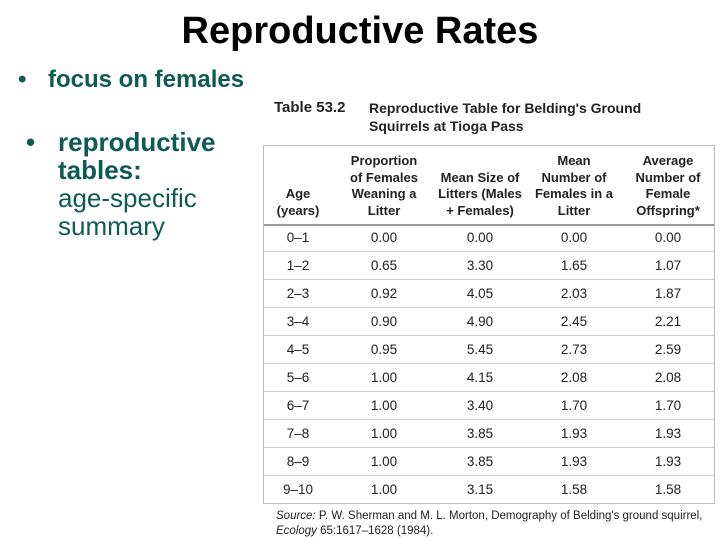 Image resolution: width=720 pixels, height=540 pixels. Describe the element at coordinates (574, 185) in the screenshot. I see `header-mean-females: Mean Number of Females in a Litter` at that location.